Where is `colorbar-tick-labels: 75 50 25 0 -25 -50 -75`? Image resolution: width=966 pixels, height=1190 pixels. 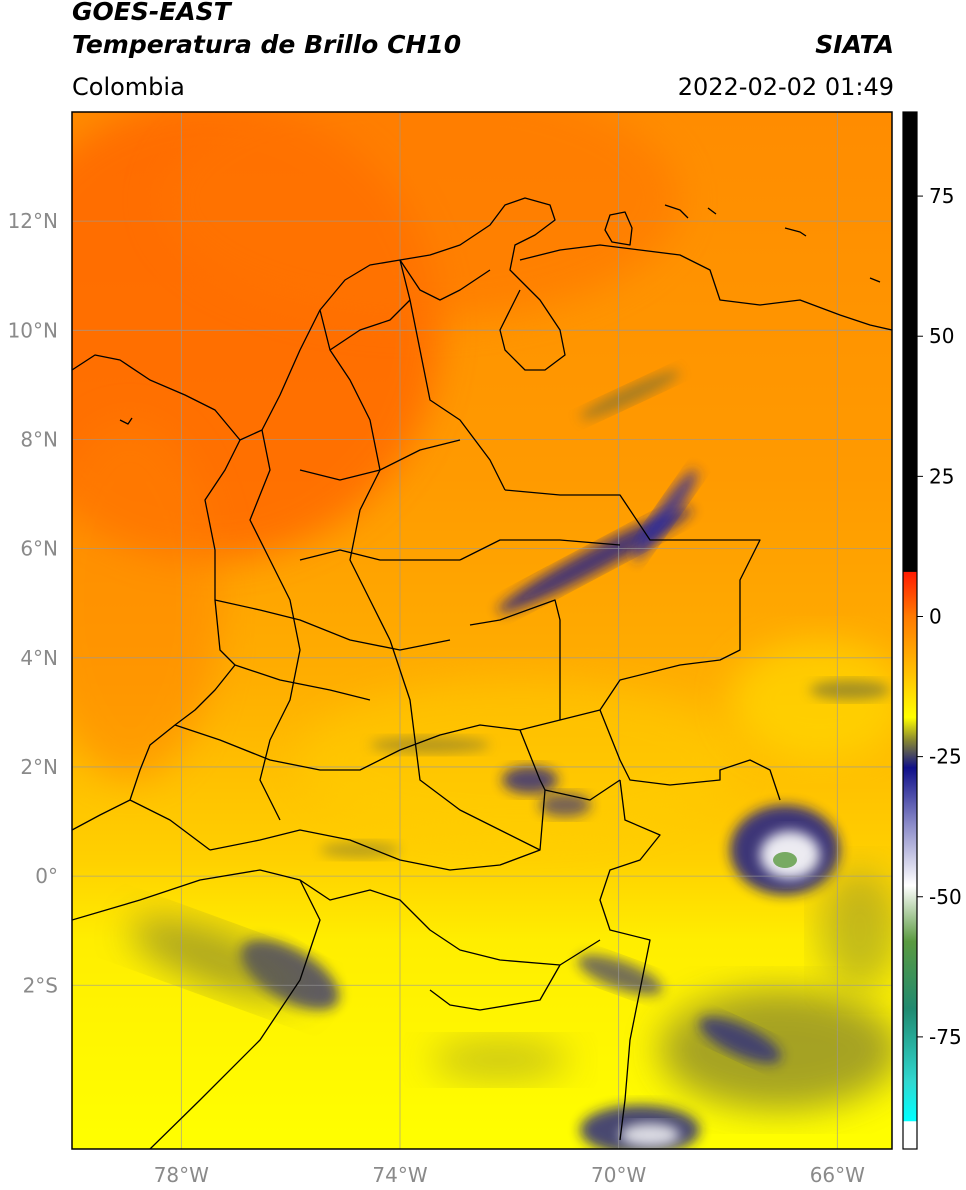
colorbar-tick-labels: 75 50 25 0 -25 -50 -75 is located at coordinates (939, 616).